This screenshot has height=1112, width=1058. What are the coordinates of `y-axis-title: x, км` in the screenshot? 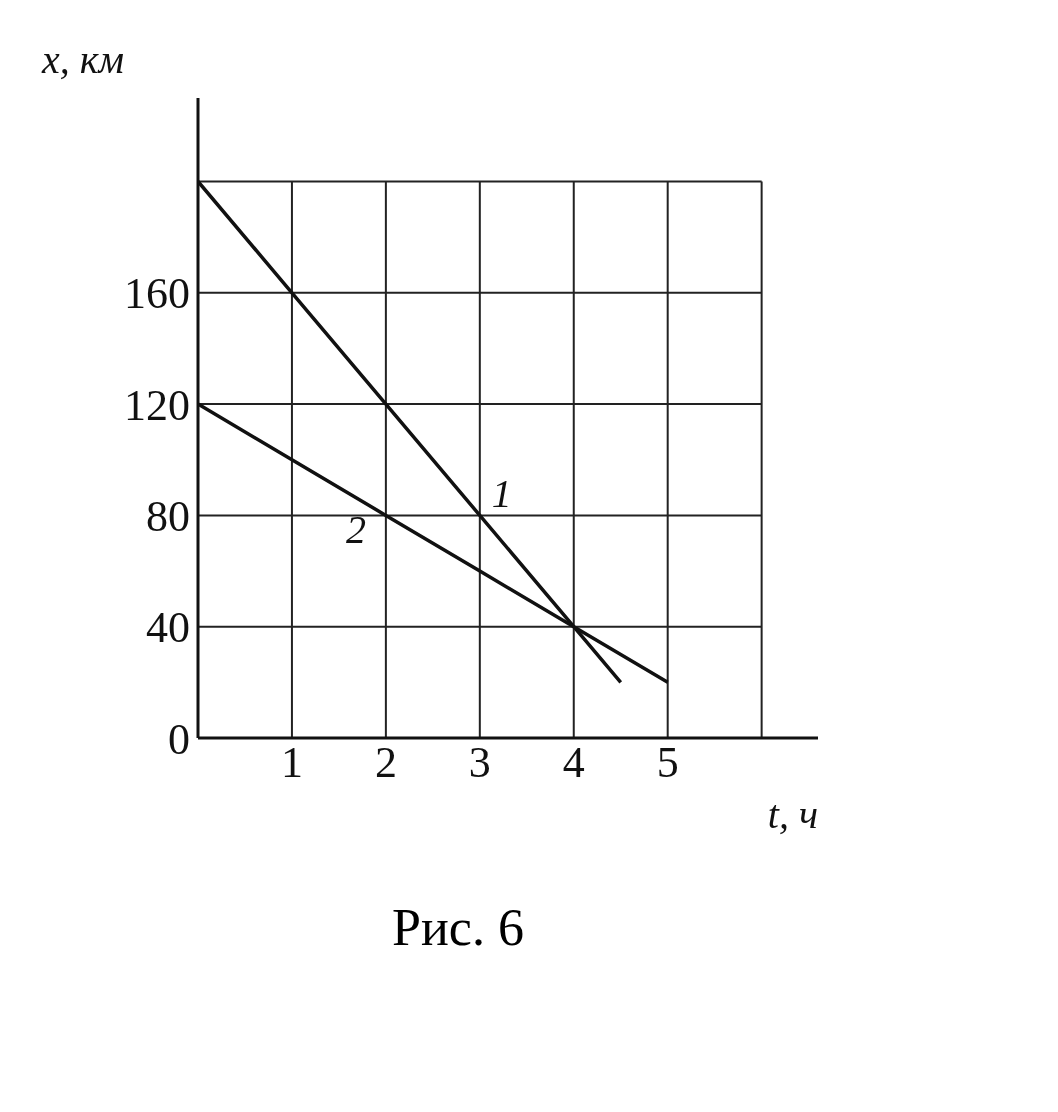 It's located at (82, 59).